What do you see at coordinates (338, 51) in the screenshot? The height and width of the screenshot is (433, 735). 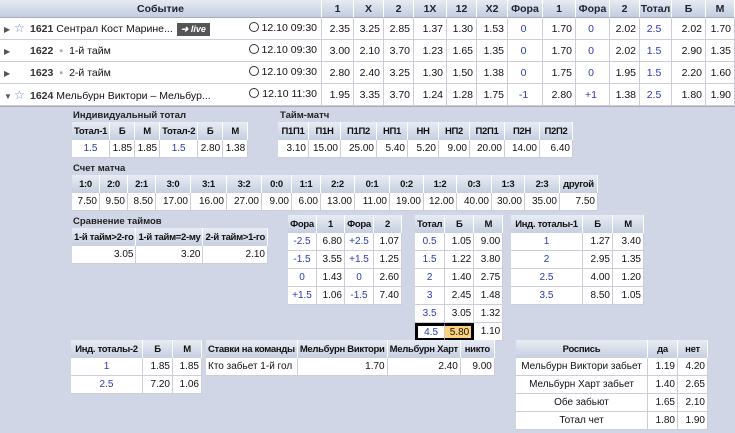 I see `odds-cell: 3.00` at bounding box center [338, 51].